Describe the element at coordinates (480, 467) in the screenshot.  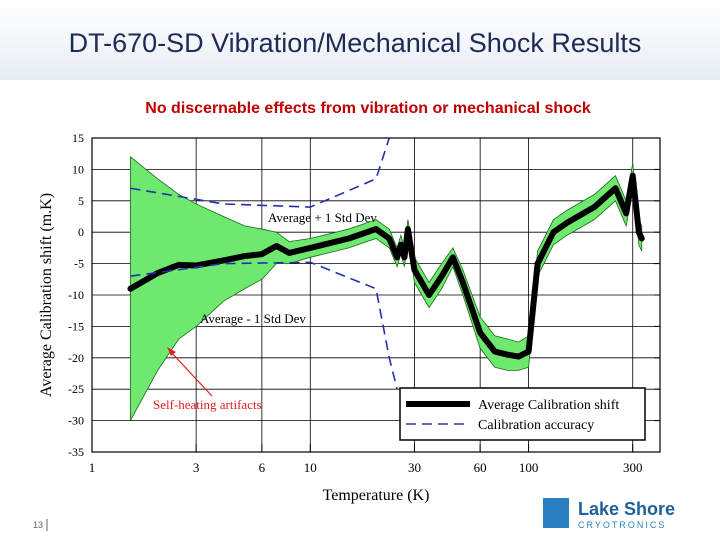
I see `x-tick-label: 60` at that location.